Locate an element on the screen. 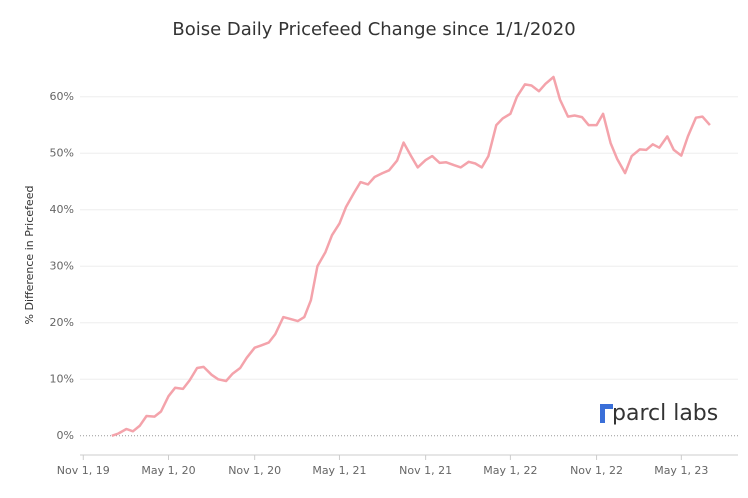 The height and width of the screenshot is (498, 748). logo-text: parcl labs is located at coordinates (665, 413).